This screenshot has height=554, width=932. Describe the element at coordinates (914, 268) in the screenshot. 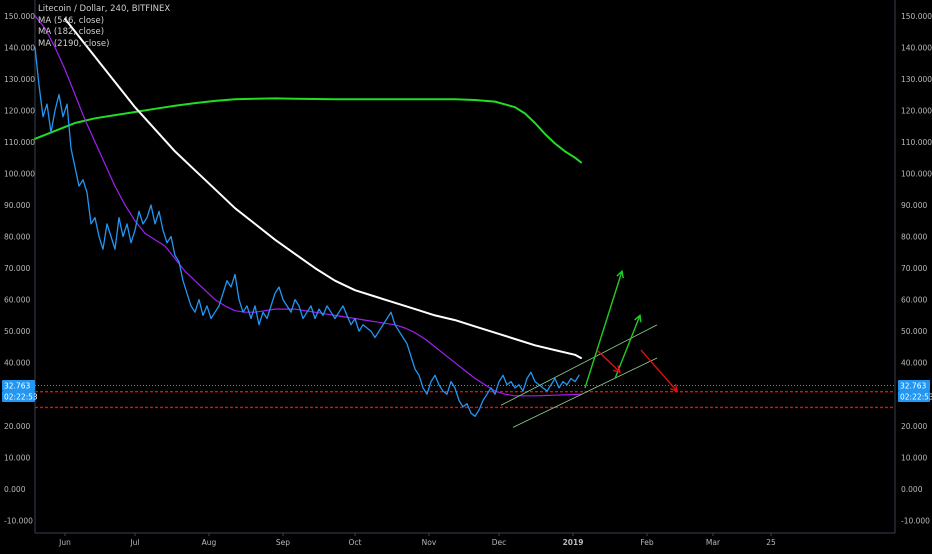

I see `y-tick-label-right: 70.000` at that location.